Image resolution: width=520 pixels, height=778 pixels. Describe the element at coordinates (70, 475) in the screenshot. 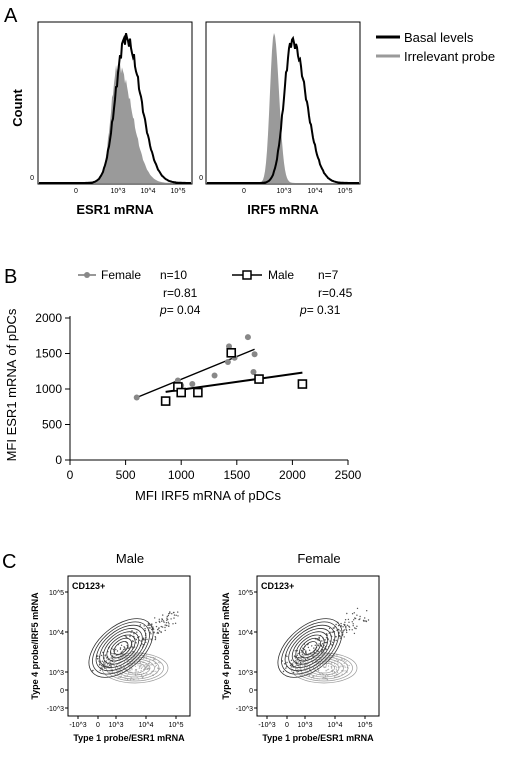

I see `scatter-xtick-label: 0` at that location.